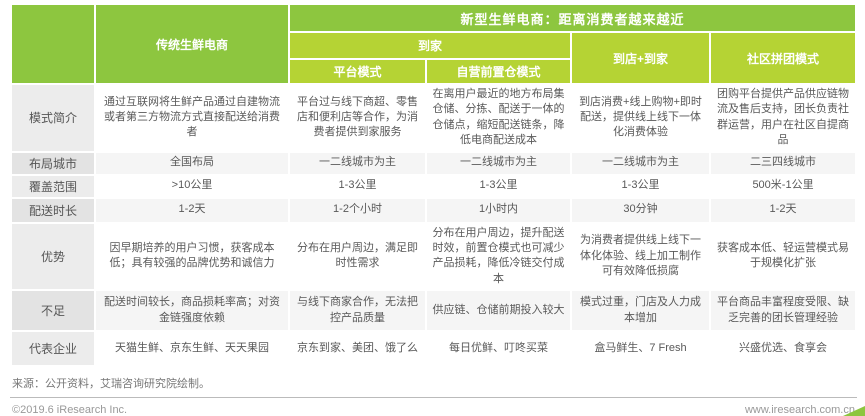  I want to click on table-cell: 每日优鲜、叮咚买菜, so click(498, 349).